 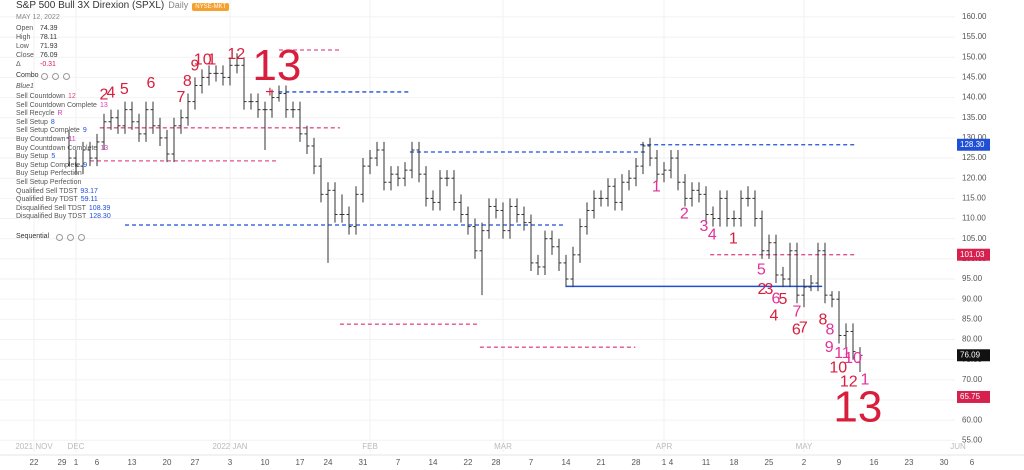 I want to click on ohlc-row: High 78.11, so click(x=36, y=37).